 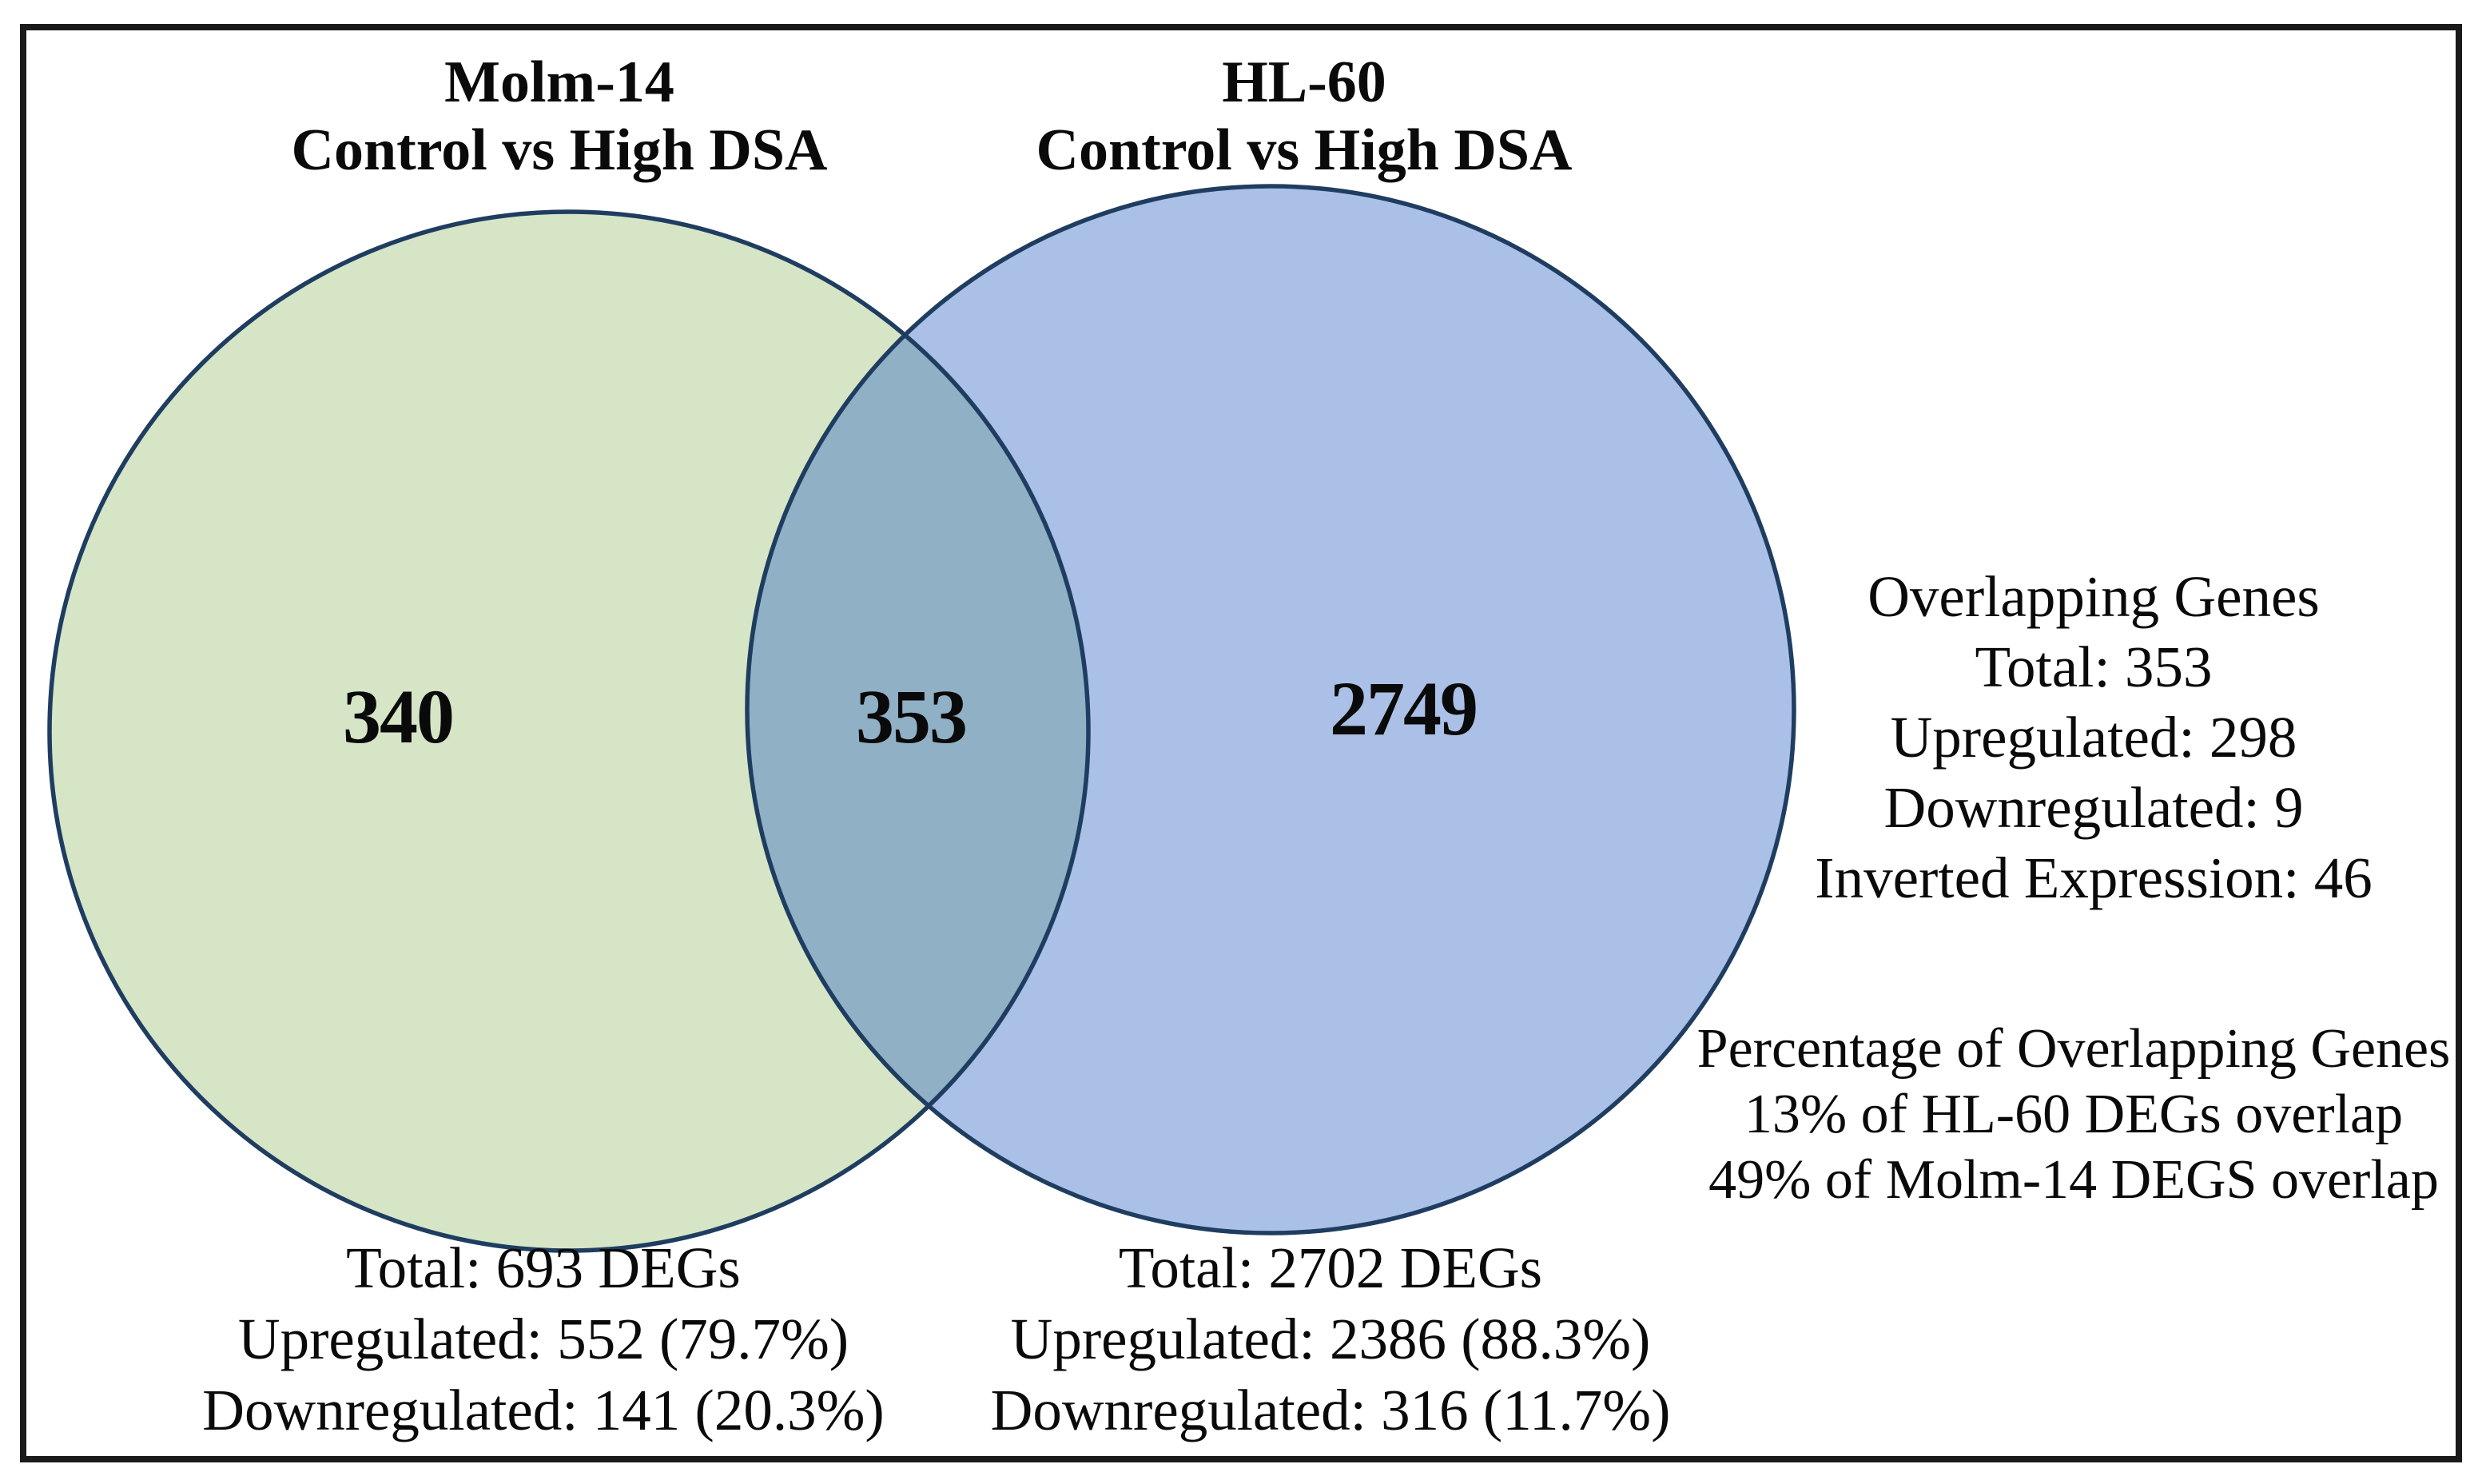 I want to click on hl60-downregulated: Downregulated: 316 (11.7%), so click(x=1330, y=1410).